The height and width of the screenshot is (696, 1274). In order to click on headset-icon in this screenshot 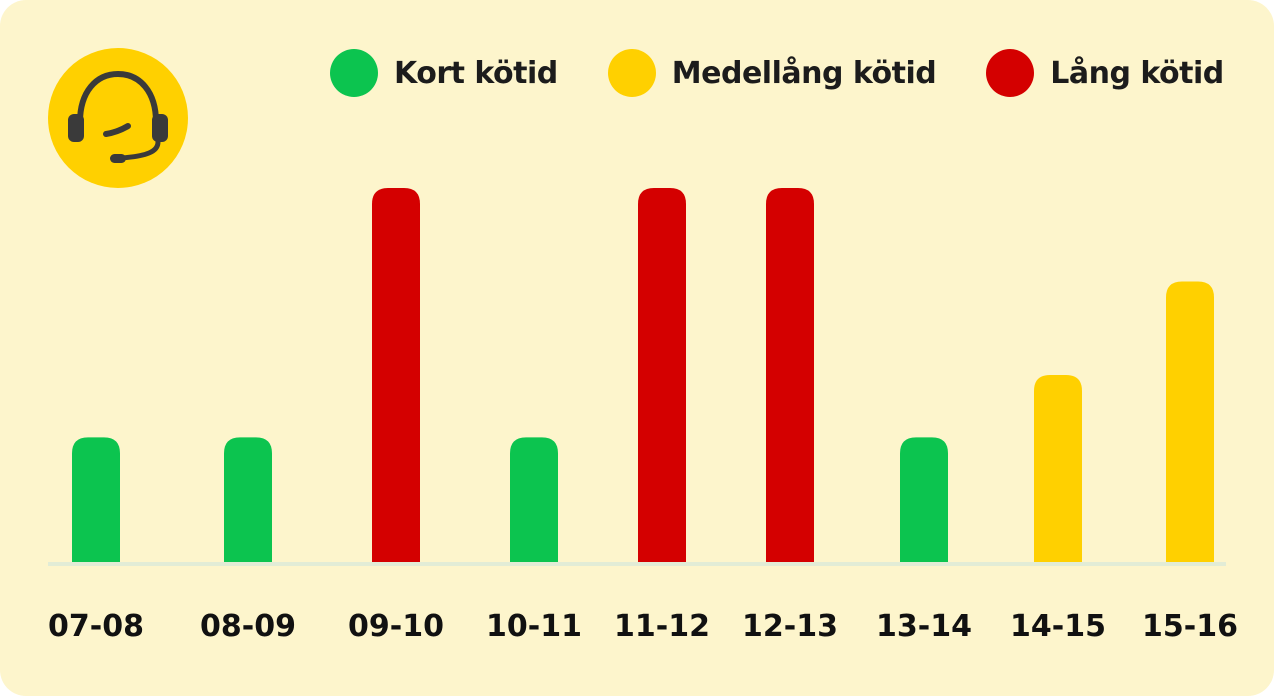, I will do `click(118, 118)`.